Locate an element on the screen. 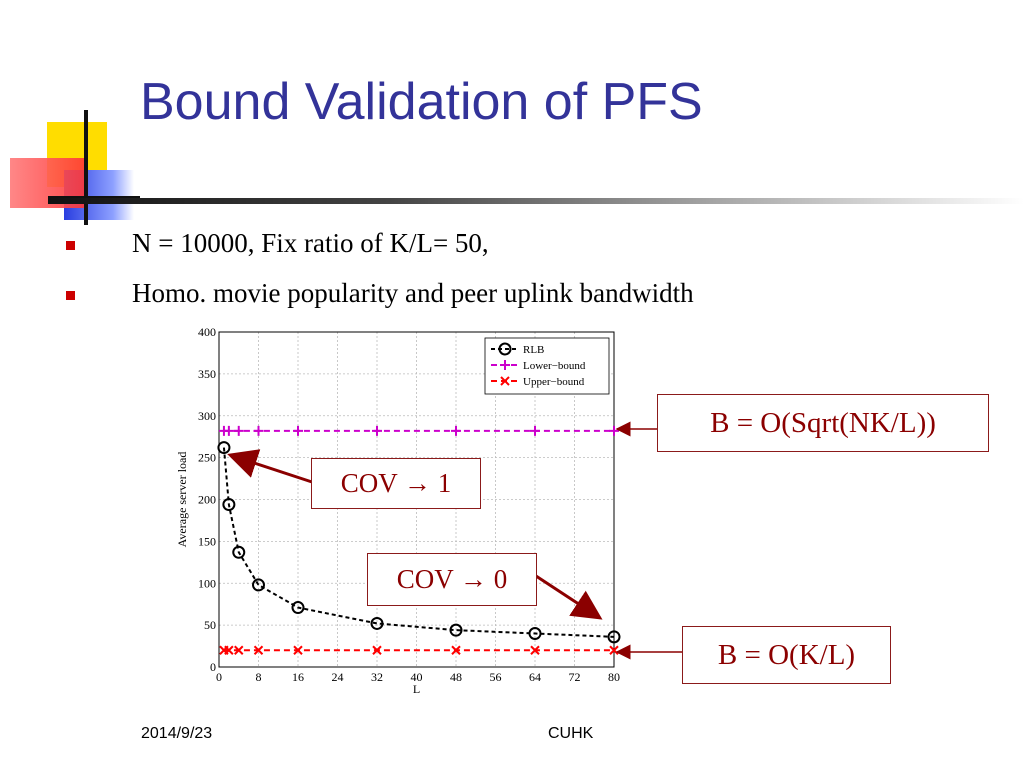  x-tick-label: 64 is located at coordinates (535, 677).